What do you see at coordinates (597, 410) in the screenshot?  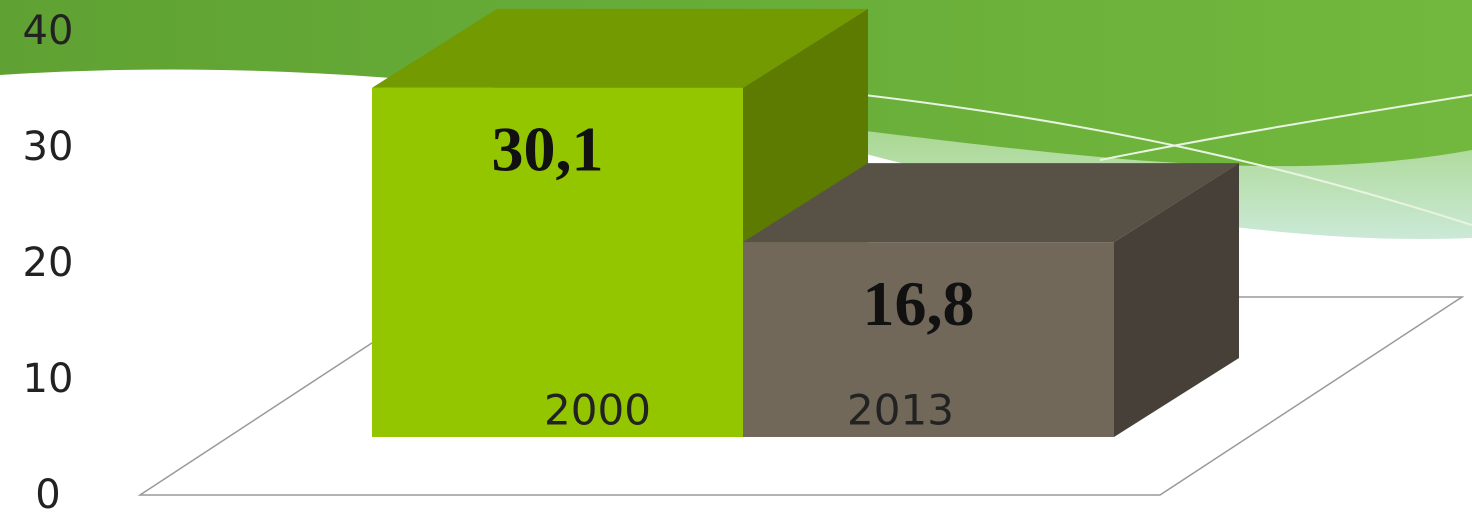 I see `category-label: 2000` at bounding box center [597, 410].